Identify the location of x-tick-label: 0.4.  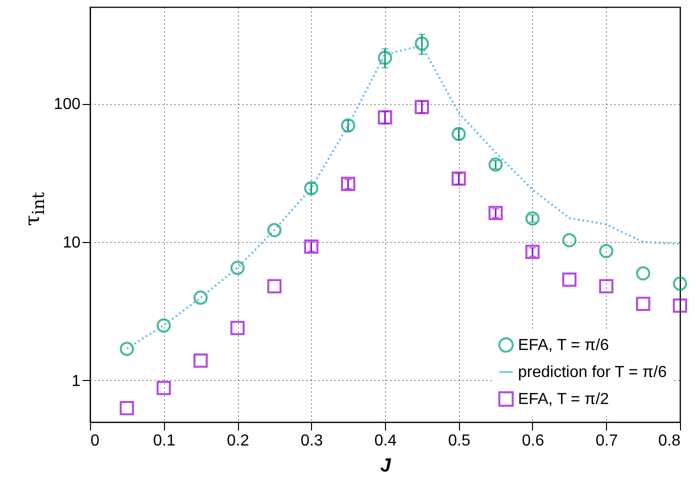
(385, 441).